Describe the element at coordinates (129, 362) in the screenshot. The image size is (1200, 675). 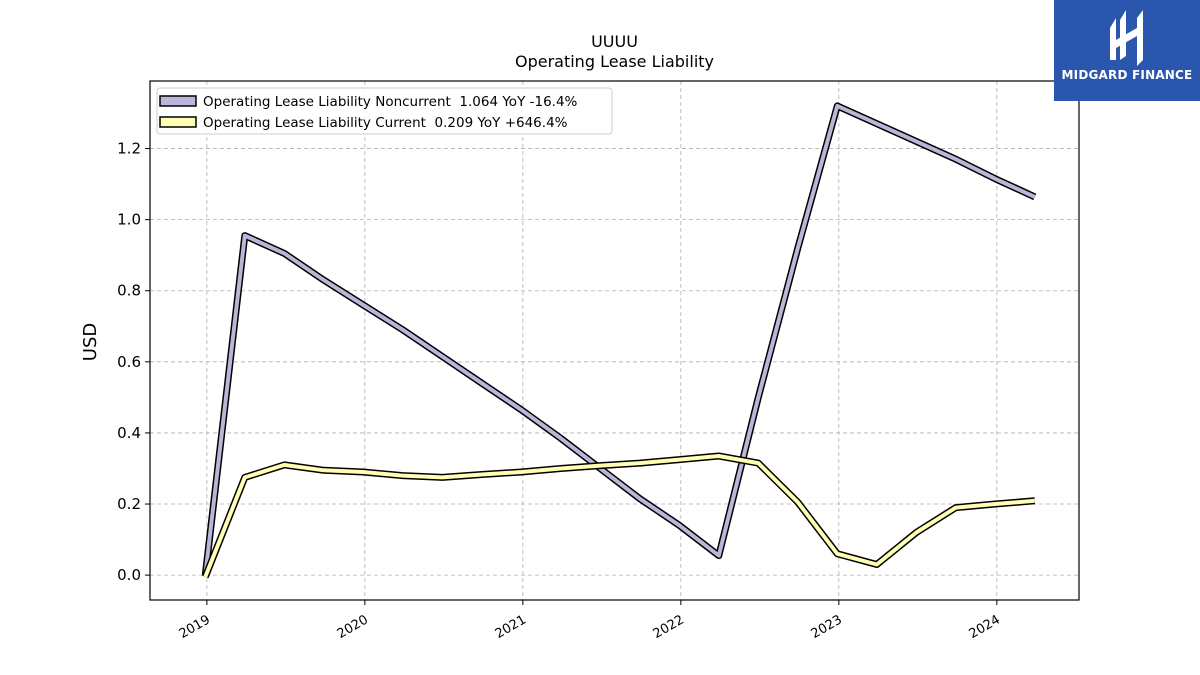
I see `y-tick-label: 0.6` at that location.